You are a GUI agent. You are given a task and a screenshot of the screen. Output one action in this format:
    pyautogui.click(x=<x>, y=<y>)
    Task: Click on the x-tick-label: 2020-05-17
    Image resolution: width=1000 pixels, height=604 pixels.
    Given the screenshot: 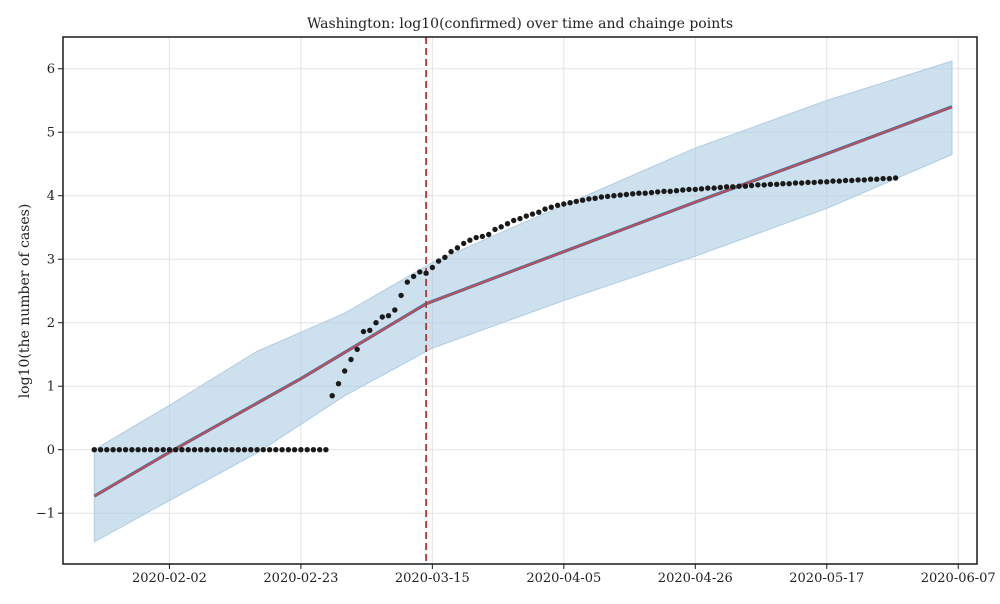 What is the action you would take?
    pyautogui.click(x=826, y=578)
    